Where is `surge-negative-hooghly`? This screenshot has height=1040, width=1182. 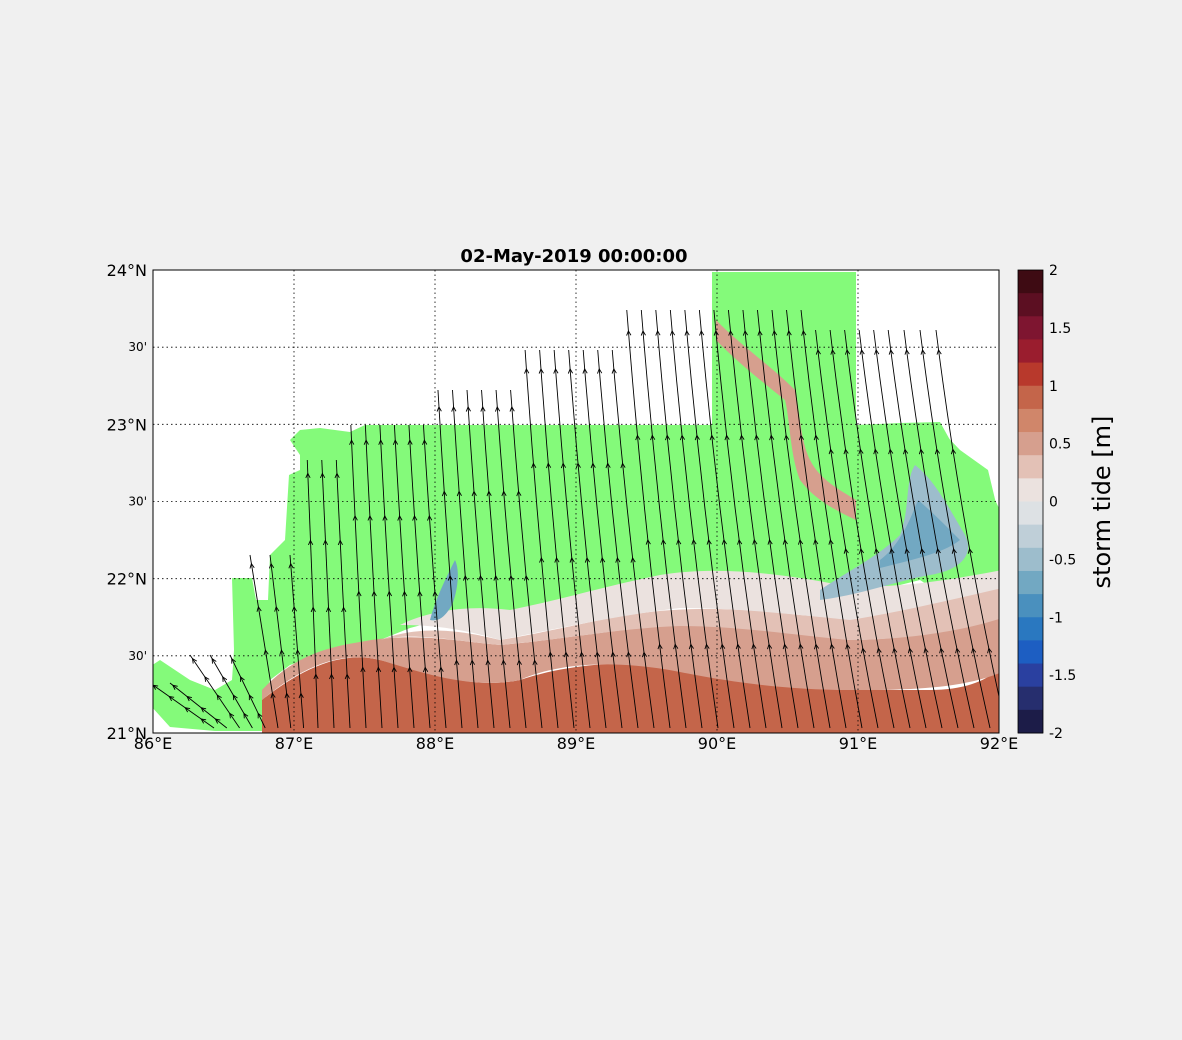 surge-negative-hooghly is located at coordinates (444, 590).